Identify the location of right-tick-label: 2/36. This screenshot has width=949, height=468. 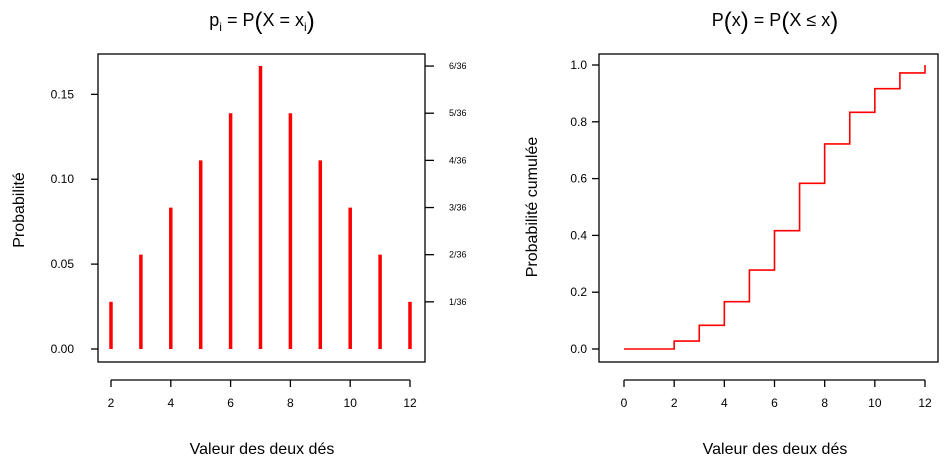
(458, 255).